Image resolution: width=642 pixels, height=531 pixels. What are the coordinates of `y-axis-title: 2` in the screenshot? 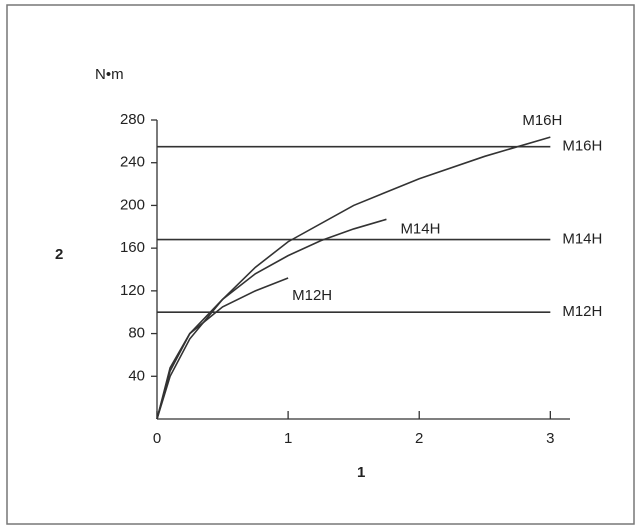 It's located at (59, 254).